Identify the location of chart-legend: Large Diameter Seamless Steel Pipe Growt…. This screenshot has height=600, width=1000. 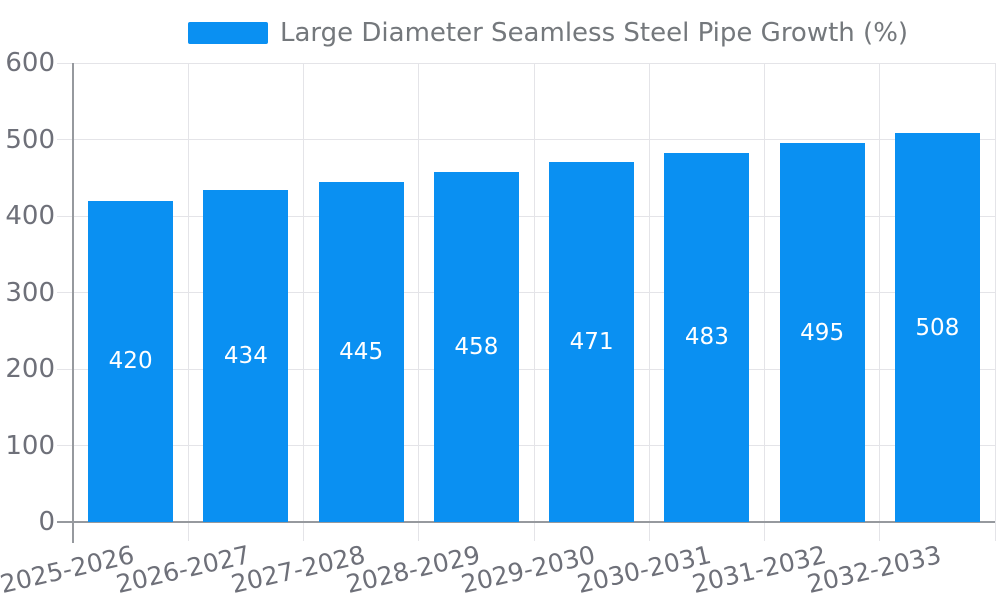
(548, 33).